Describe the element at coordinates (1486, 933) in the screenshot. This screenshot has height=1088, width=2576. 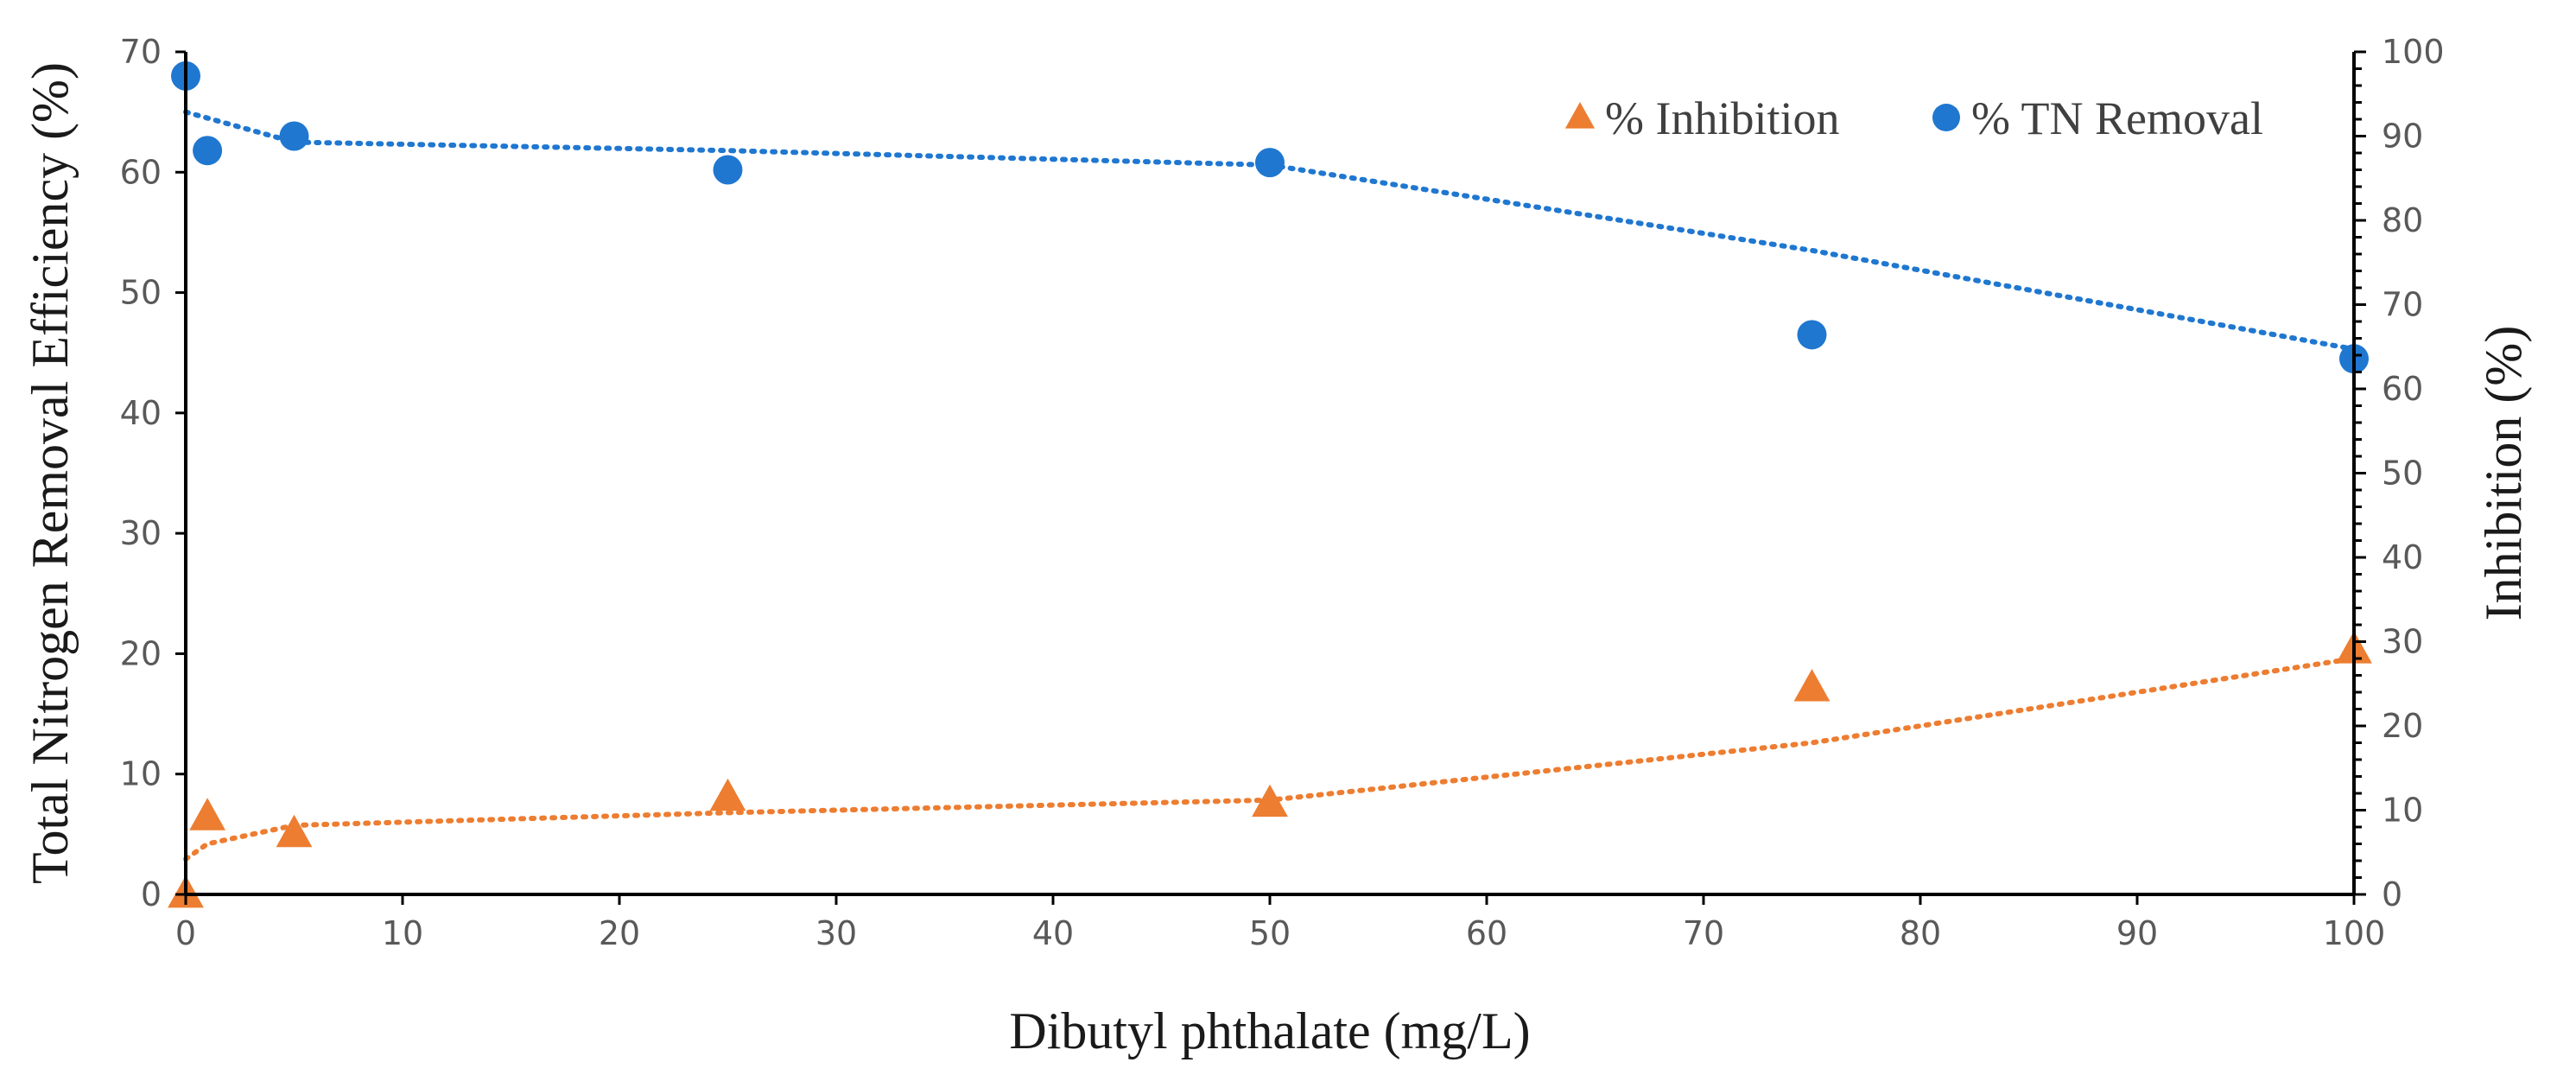
I see `x-tick-label: 60` at that location.